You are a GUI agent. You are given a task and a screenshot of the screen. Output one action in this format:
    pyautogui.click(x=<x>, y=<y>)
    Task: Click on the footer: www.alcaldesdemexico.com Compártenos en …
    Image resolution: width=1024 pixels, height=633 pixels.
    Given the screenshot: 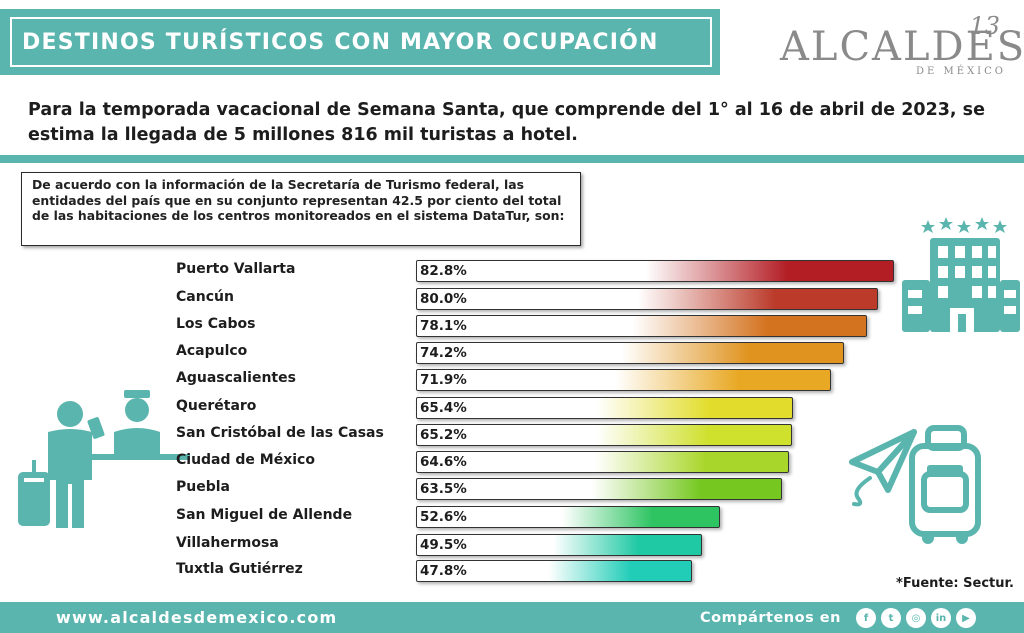 What is the action you would take?
    pyautogui.click(x=512, y=616)
    